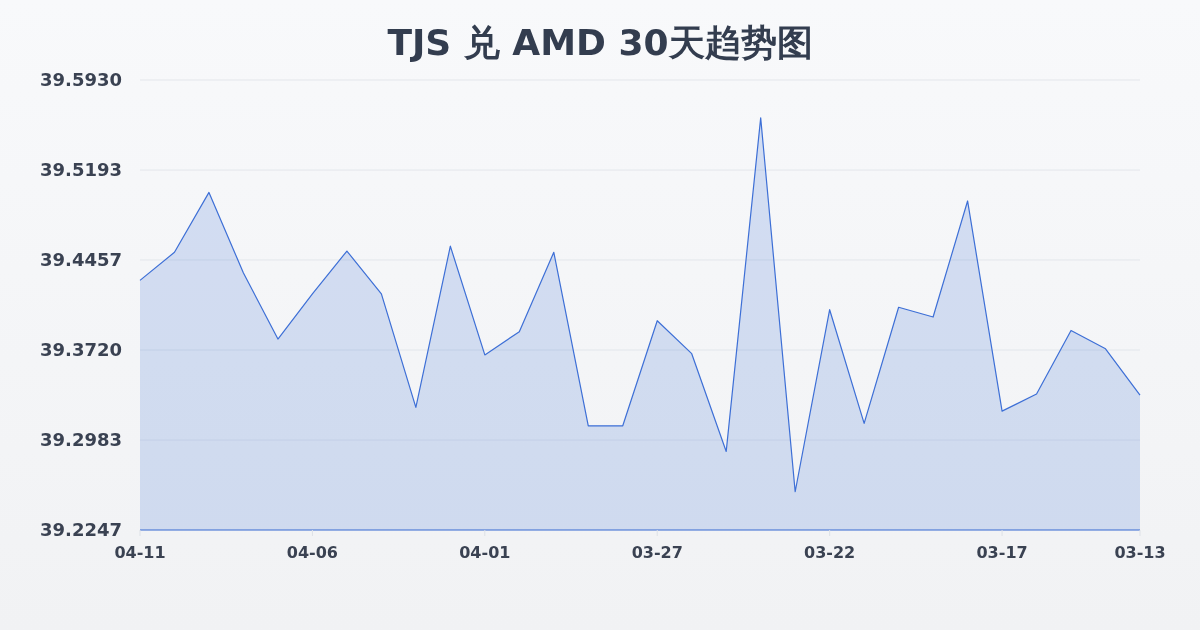 This screenshot has height=630, width=1200. What do you see at coordinates (830, 553) in the screenshot?
I see `x-tick-label: 03-22` at bounding box center [830, 553].